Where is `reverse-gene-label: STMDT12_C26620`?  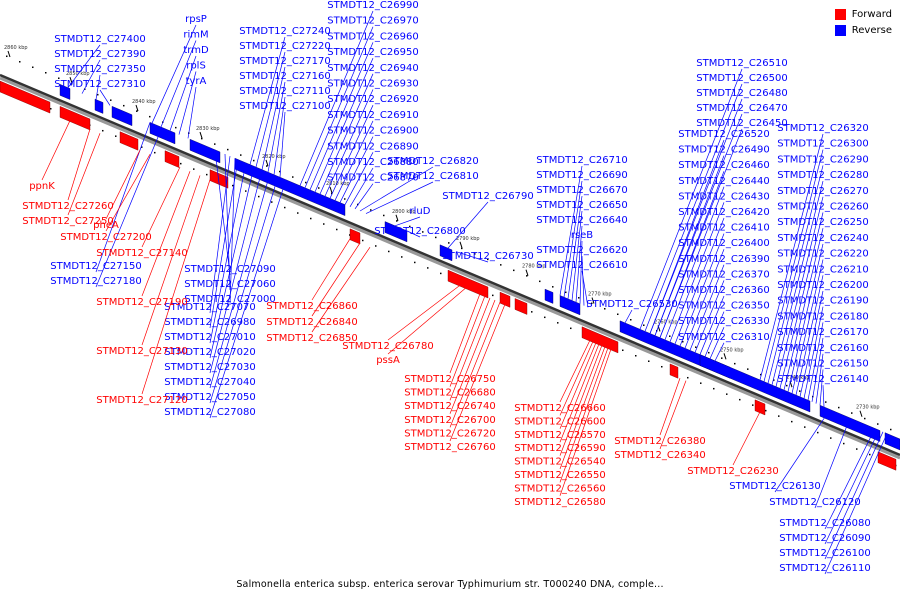
reverse-gene-label: STMDT12_C26620 is located at coordinates (581, 250).